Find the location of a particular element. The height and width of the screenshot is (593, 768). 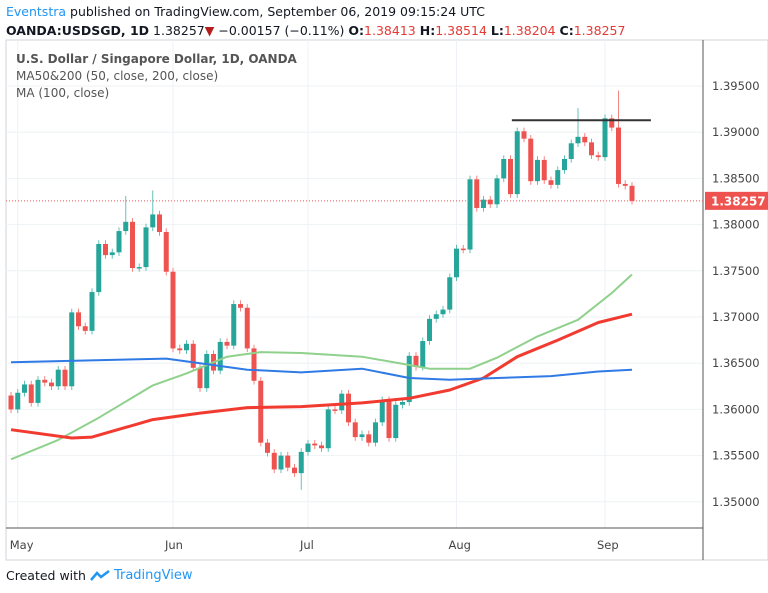

x-tick-label: Sep is located at coordinates (608, 545).